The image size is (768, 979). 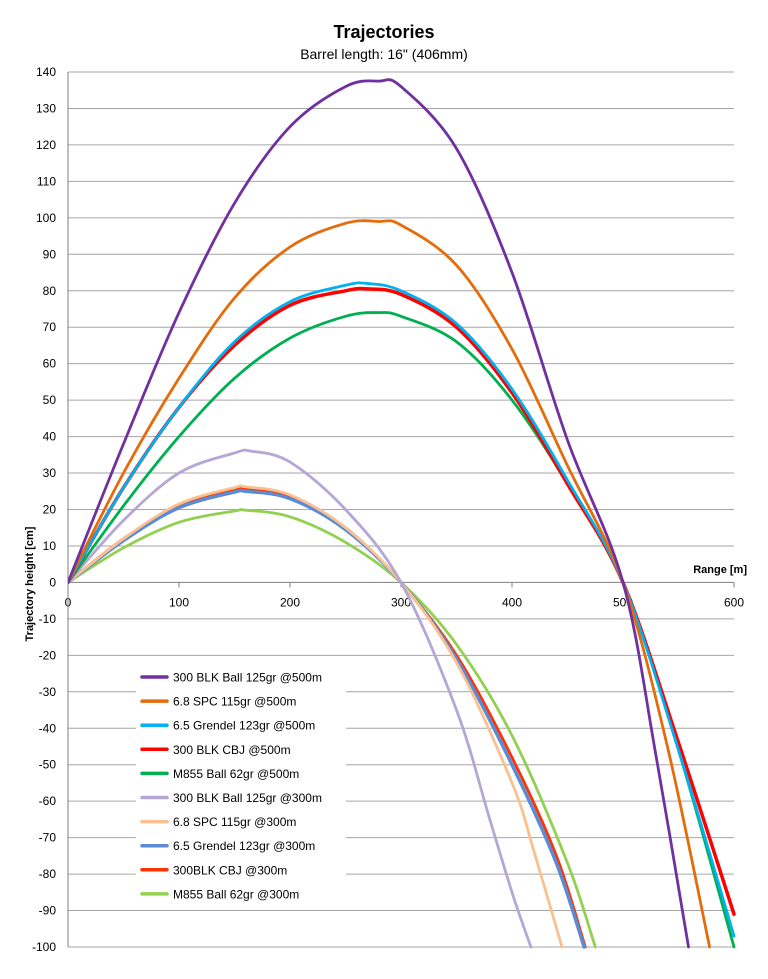 I want to click on y-tick-label: -60, so click(x=48, y=801).